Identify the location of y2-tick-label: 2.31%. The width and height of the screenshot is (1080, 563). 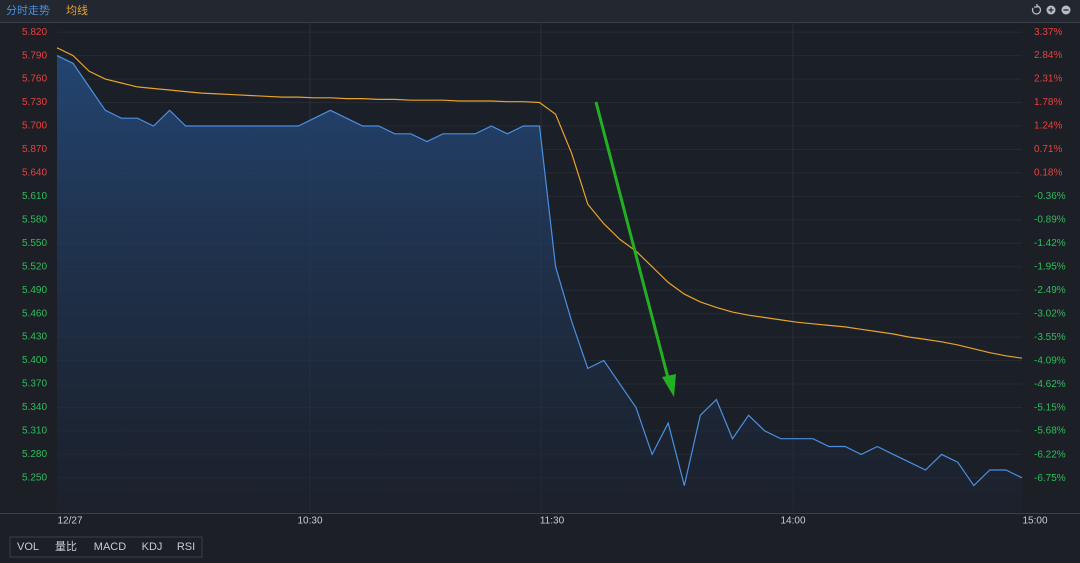
(1048, 78).